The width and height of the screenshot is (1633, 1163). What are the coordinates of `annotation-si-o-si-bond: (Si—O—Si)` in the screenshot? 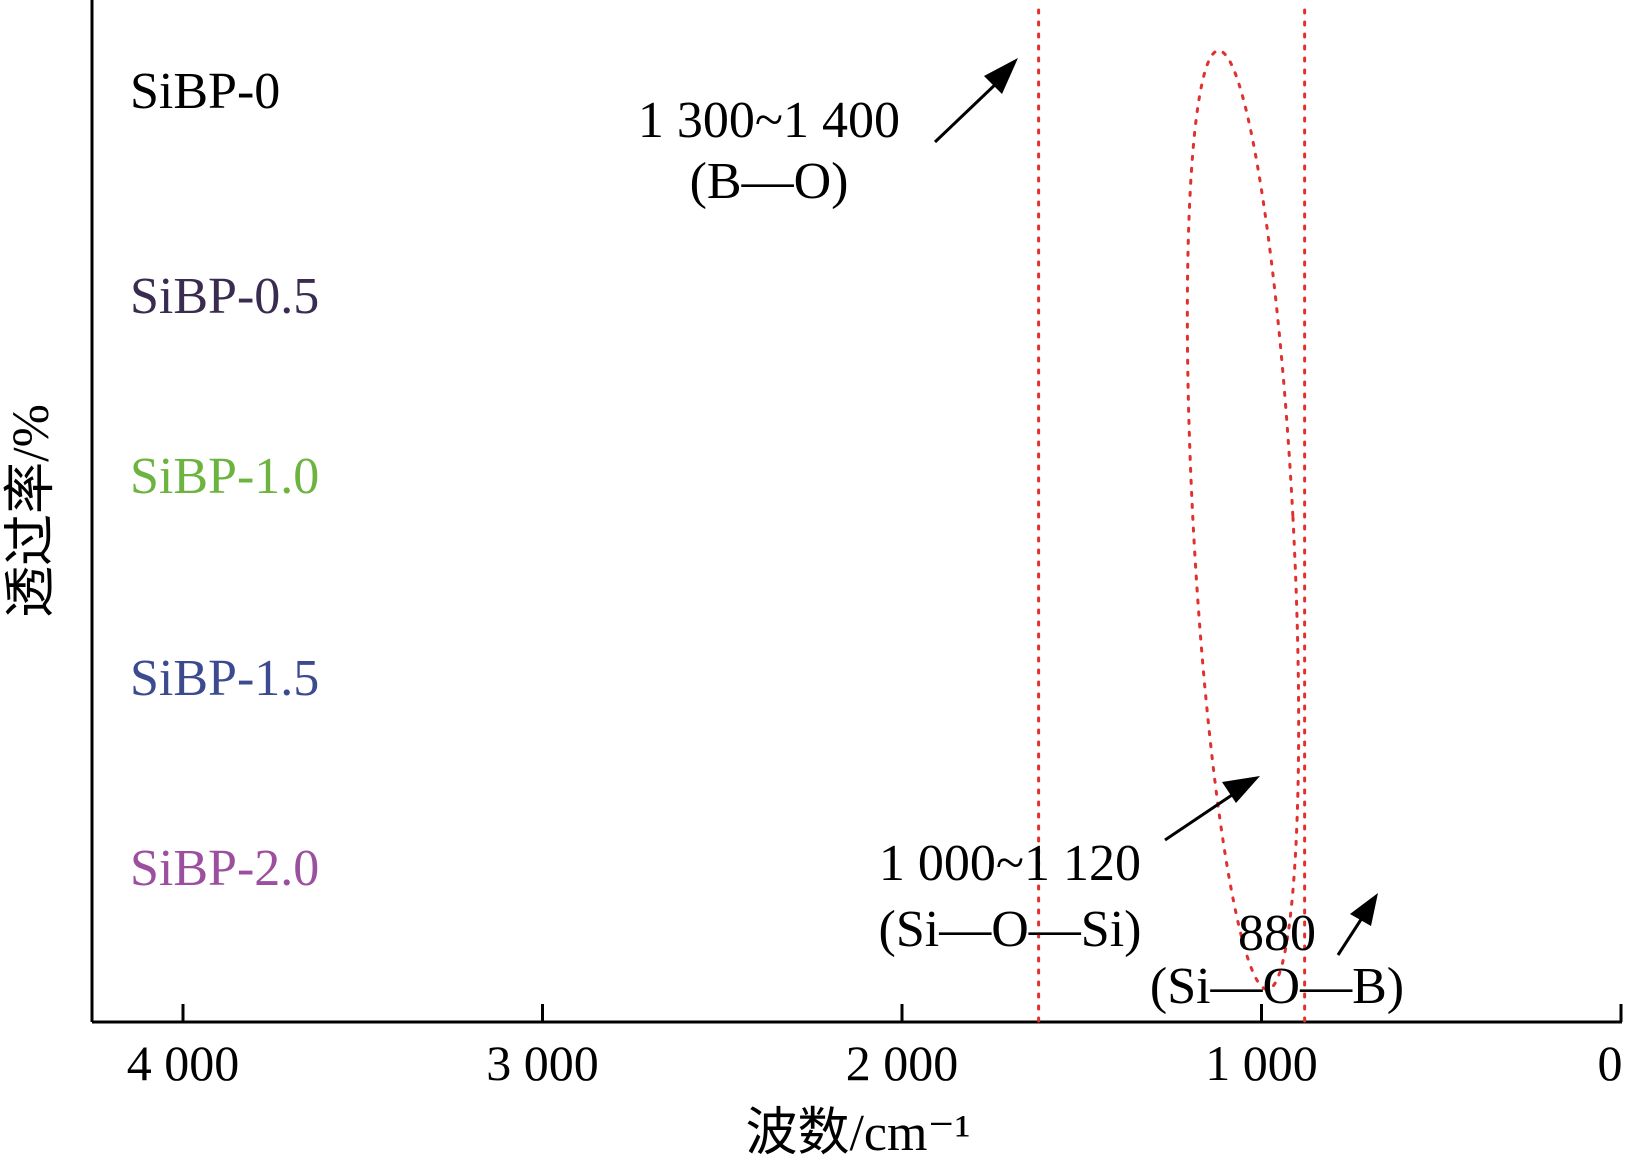 It's located at (1010, 929).